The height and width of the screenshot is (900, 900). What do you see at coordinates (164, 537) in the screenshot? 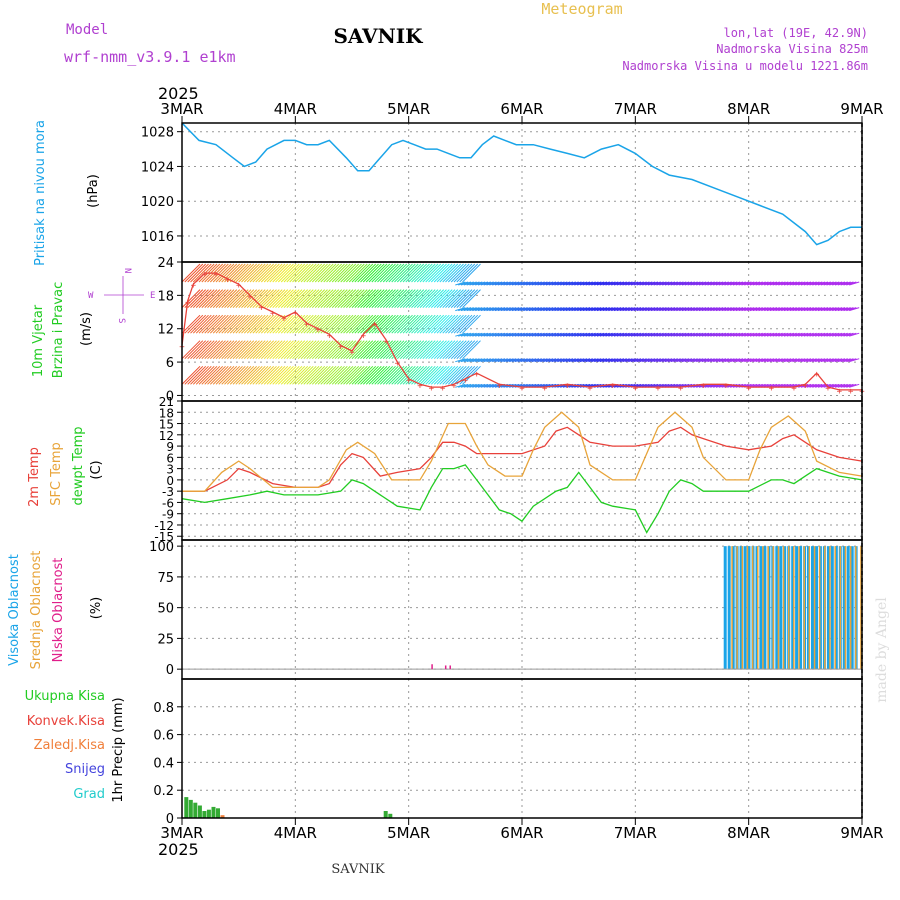
I see `temperature-ytick-label: -15` at bounding box center [164, 537].